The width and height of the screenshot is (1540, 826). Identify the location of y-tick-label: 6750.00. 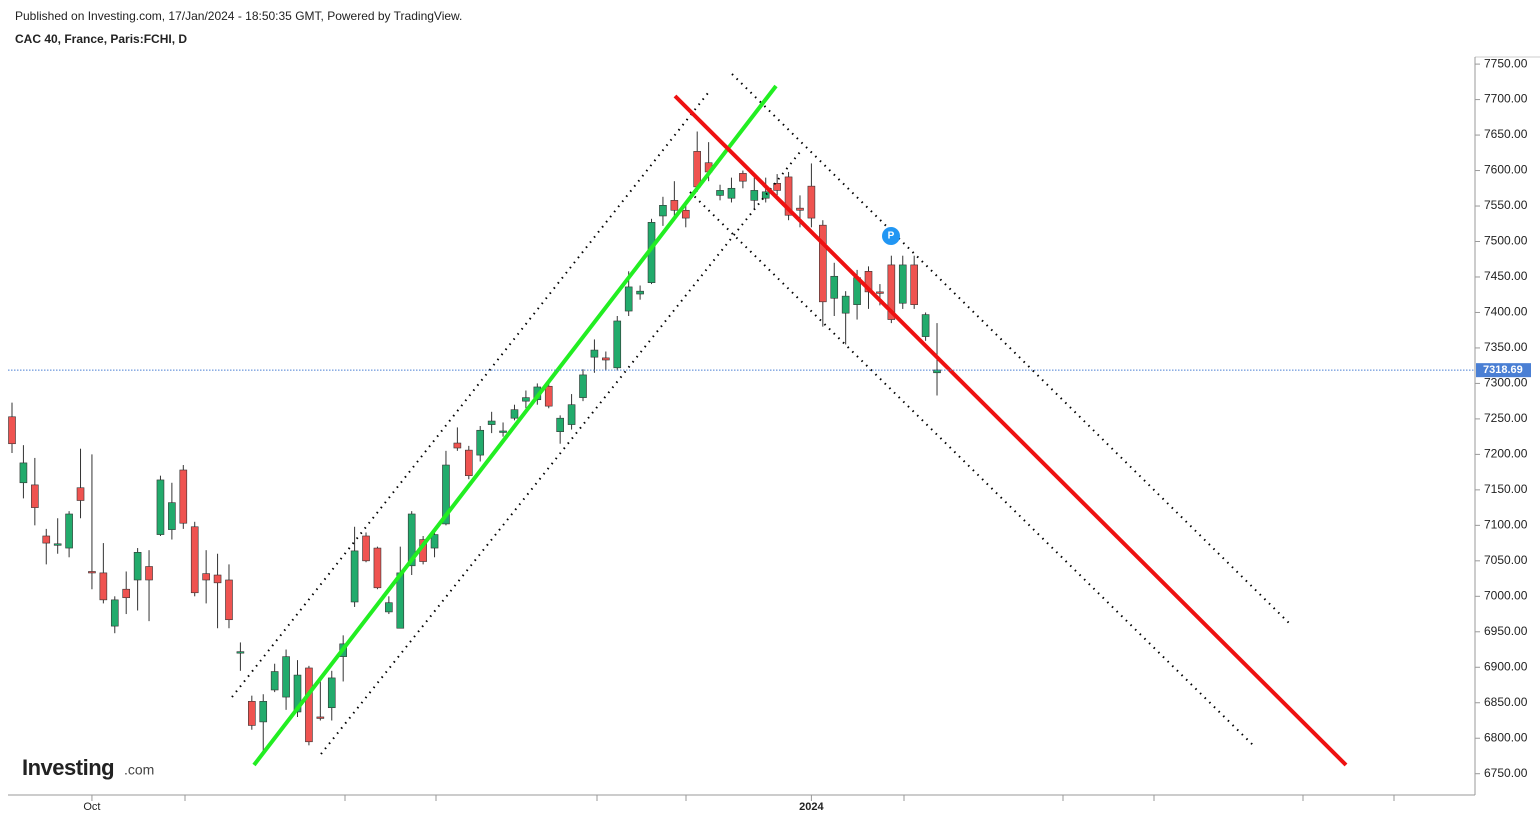
(1506, 773).